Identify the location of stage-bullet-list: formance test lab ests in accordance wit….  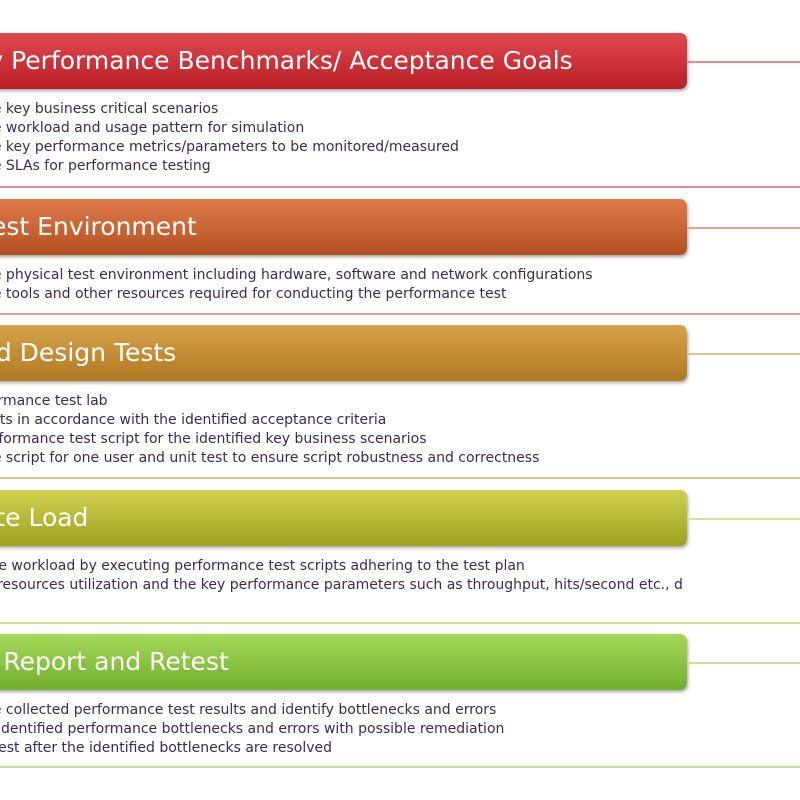
(269, 430).